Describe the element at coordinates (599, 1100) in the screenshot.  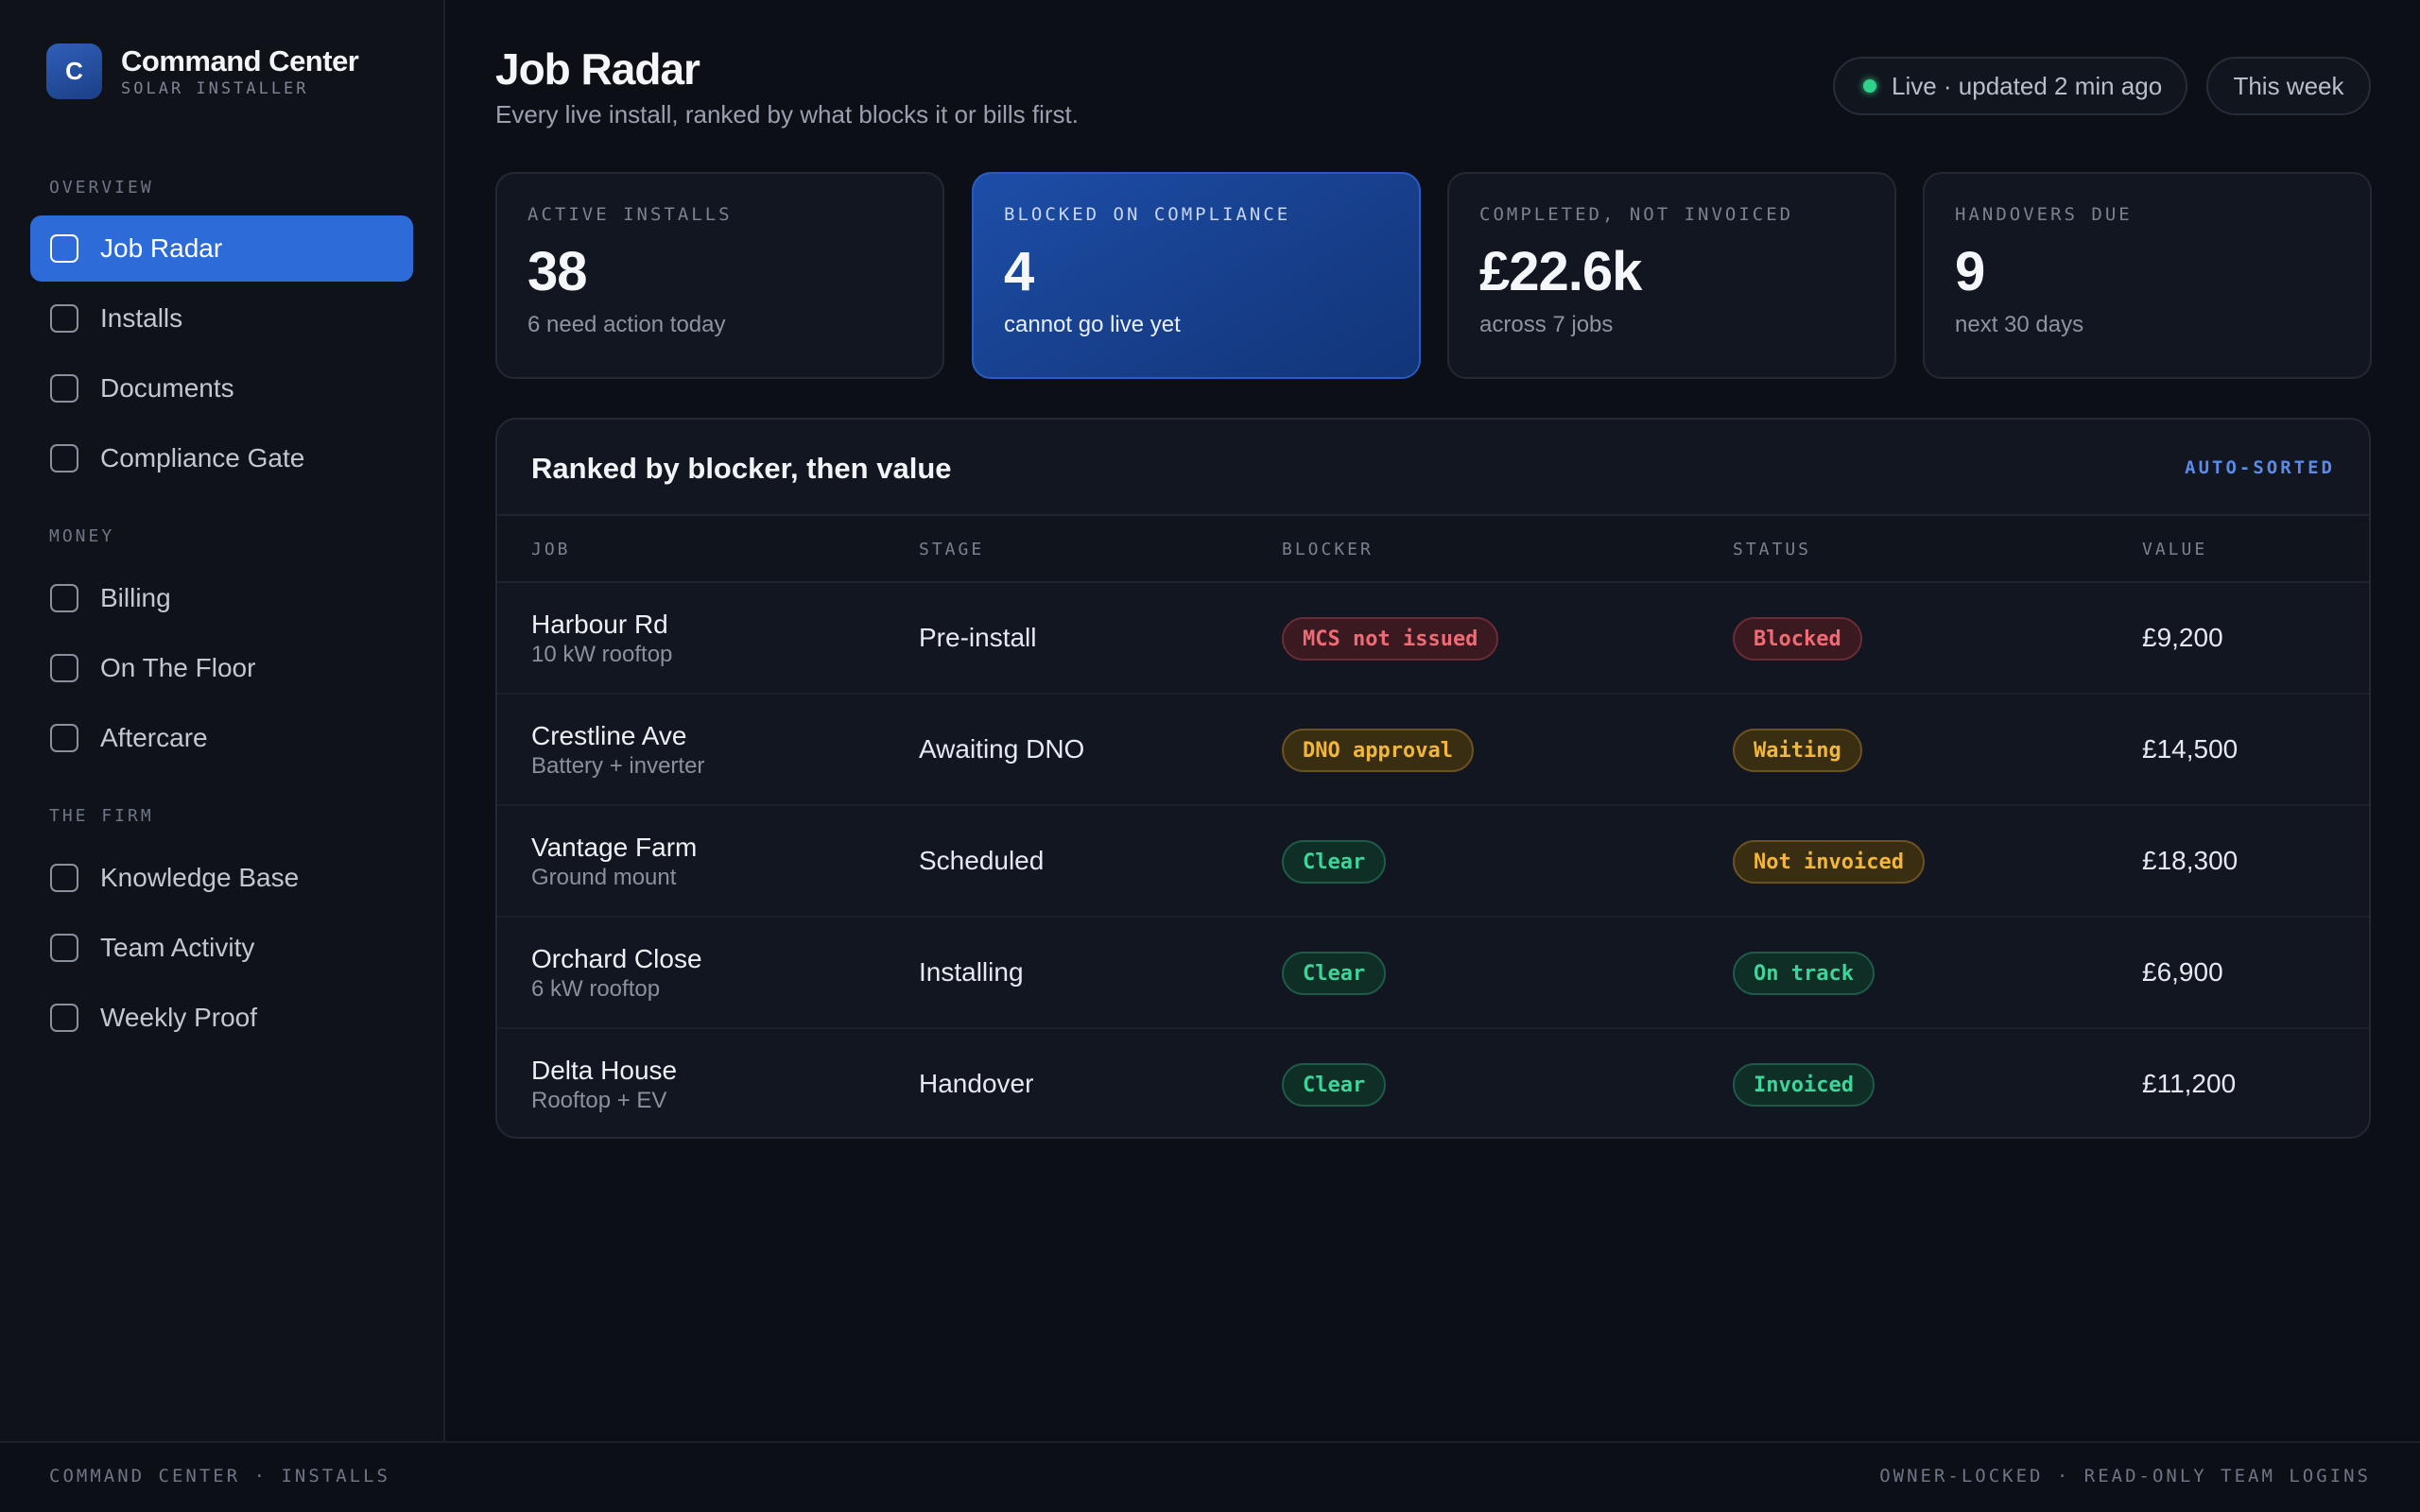
I see `job-detail: Rooftop + EV` at that location.